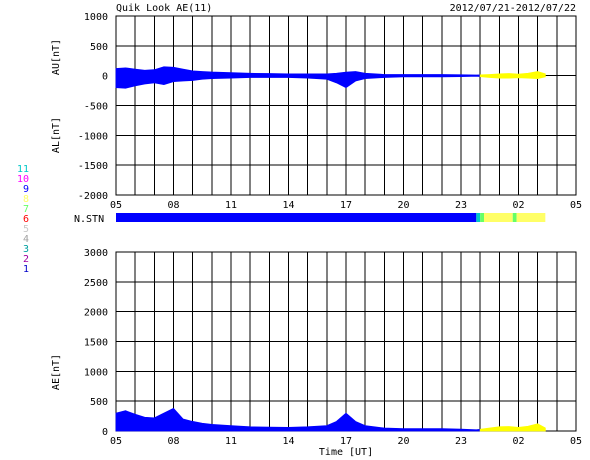 The image size is (590, 460). I want to click on ae-series-late, so click(512, 427).